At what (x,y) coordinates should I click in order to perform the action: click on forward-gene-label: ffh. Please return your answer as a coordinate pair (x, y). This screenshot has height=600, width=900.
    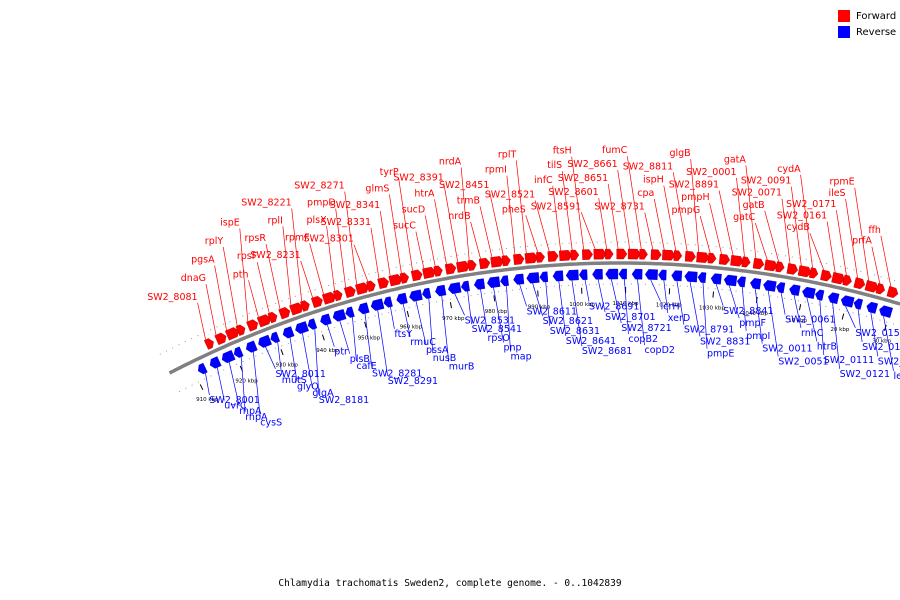
    Looking at the image, I should click on (874, 230).